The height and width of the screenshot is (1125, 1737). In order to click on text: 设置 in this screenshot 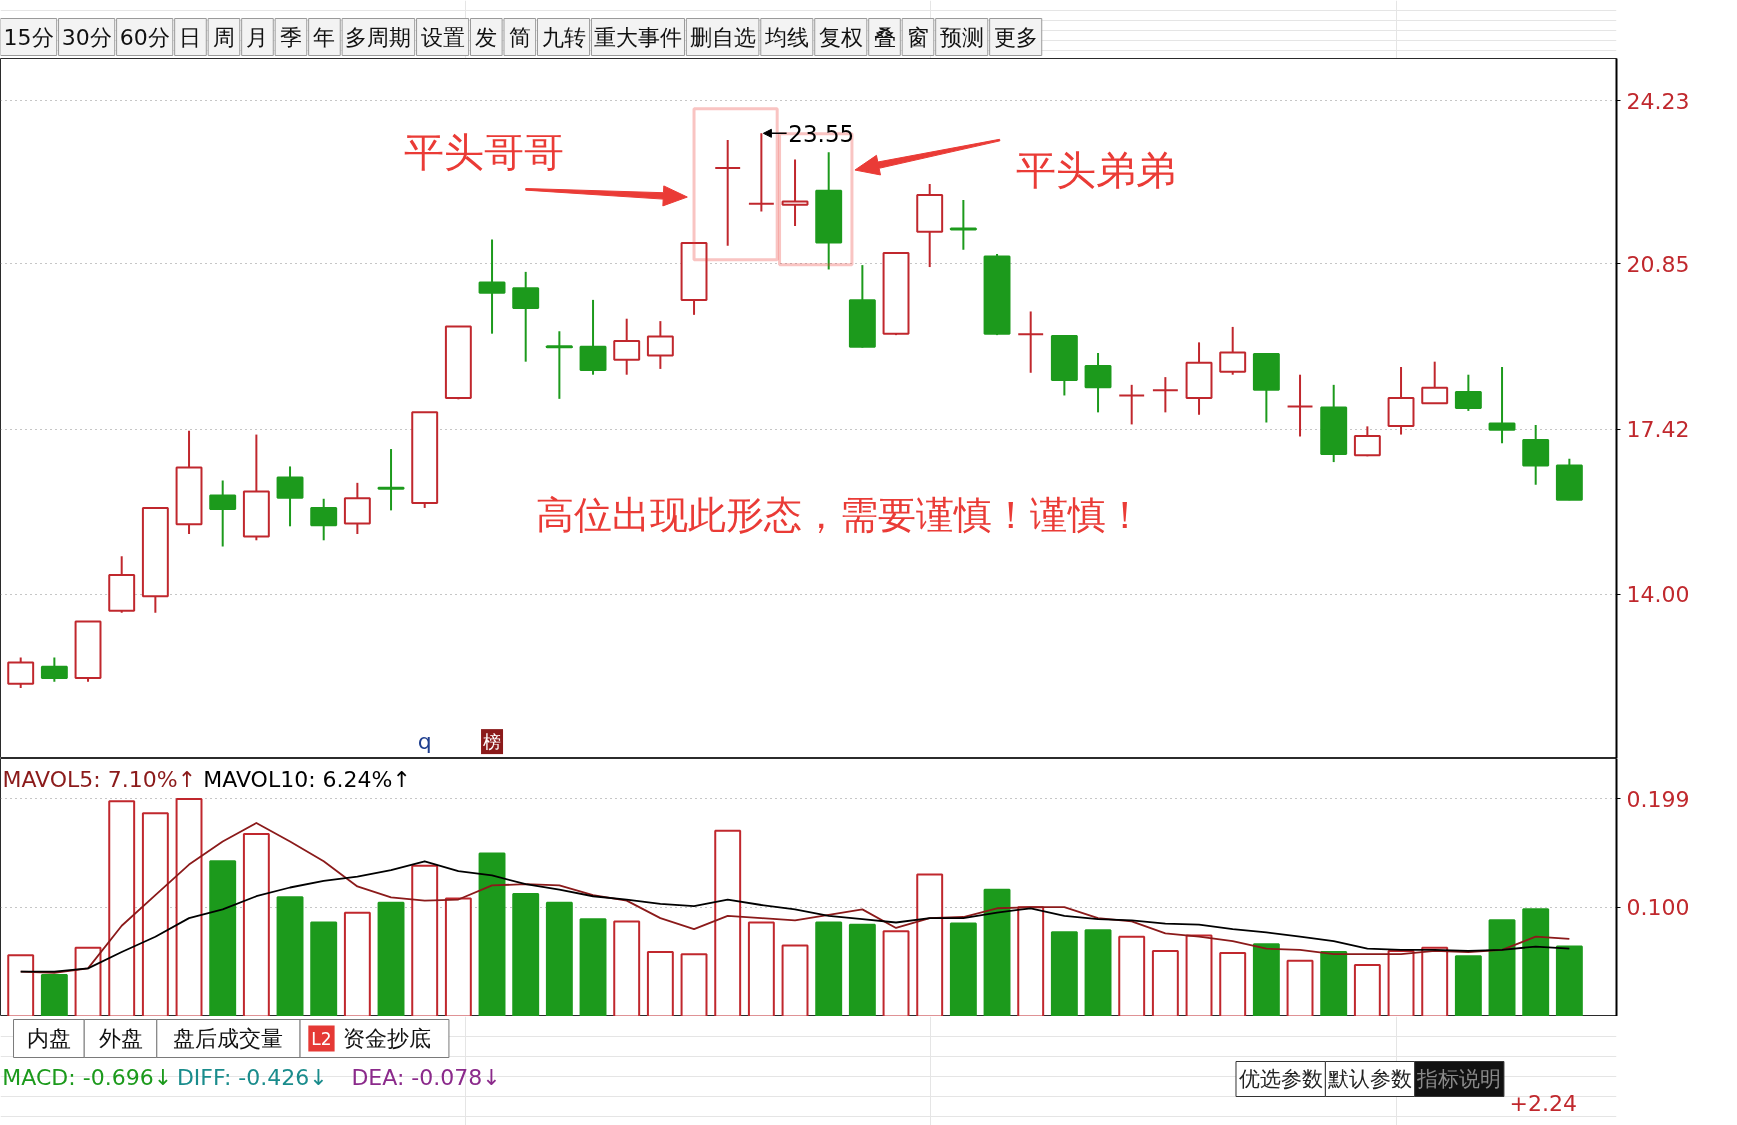, I will do `click(442, 37)`.